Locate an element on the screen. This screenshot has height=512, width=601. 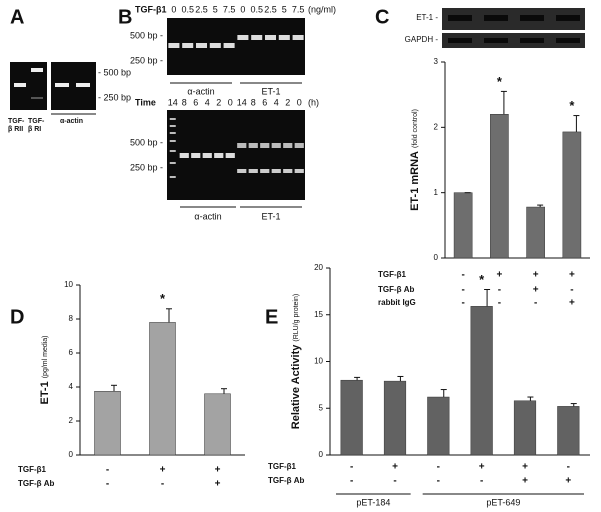
lane-header: 8 is located at coordinates (253, 102).